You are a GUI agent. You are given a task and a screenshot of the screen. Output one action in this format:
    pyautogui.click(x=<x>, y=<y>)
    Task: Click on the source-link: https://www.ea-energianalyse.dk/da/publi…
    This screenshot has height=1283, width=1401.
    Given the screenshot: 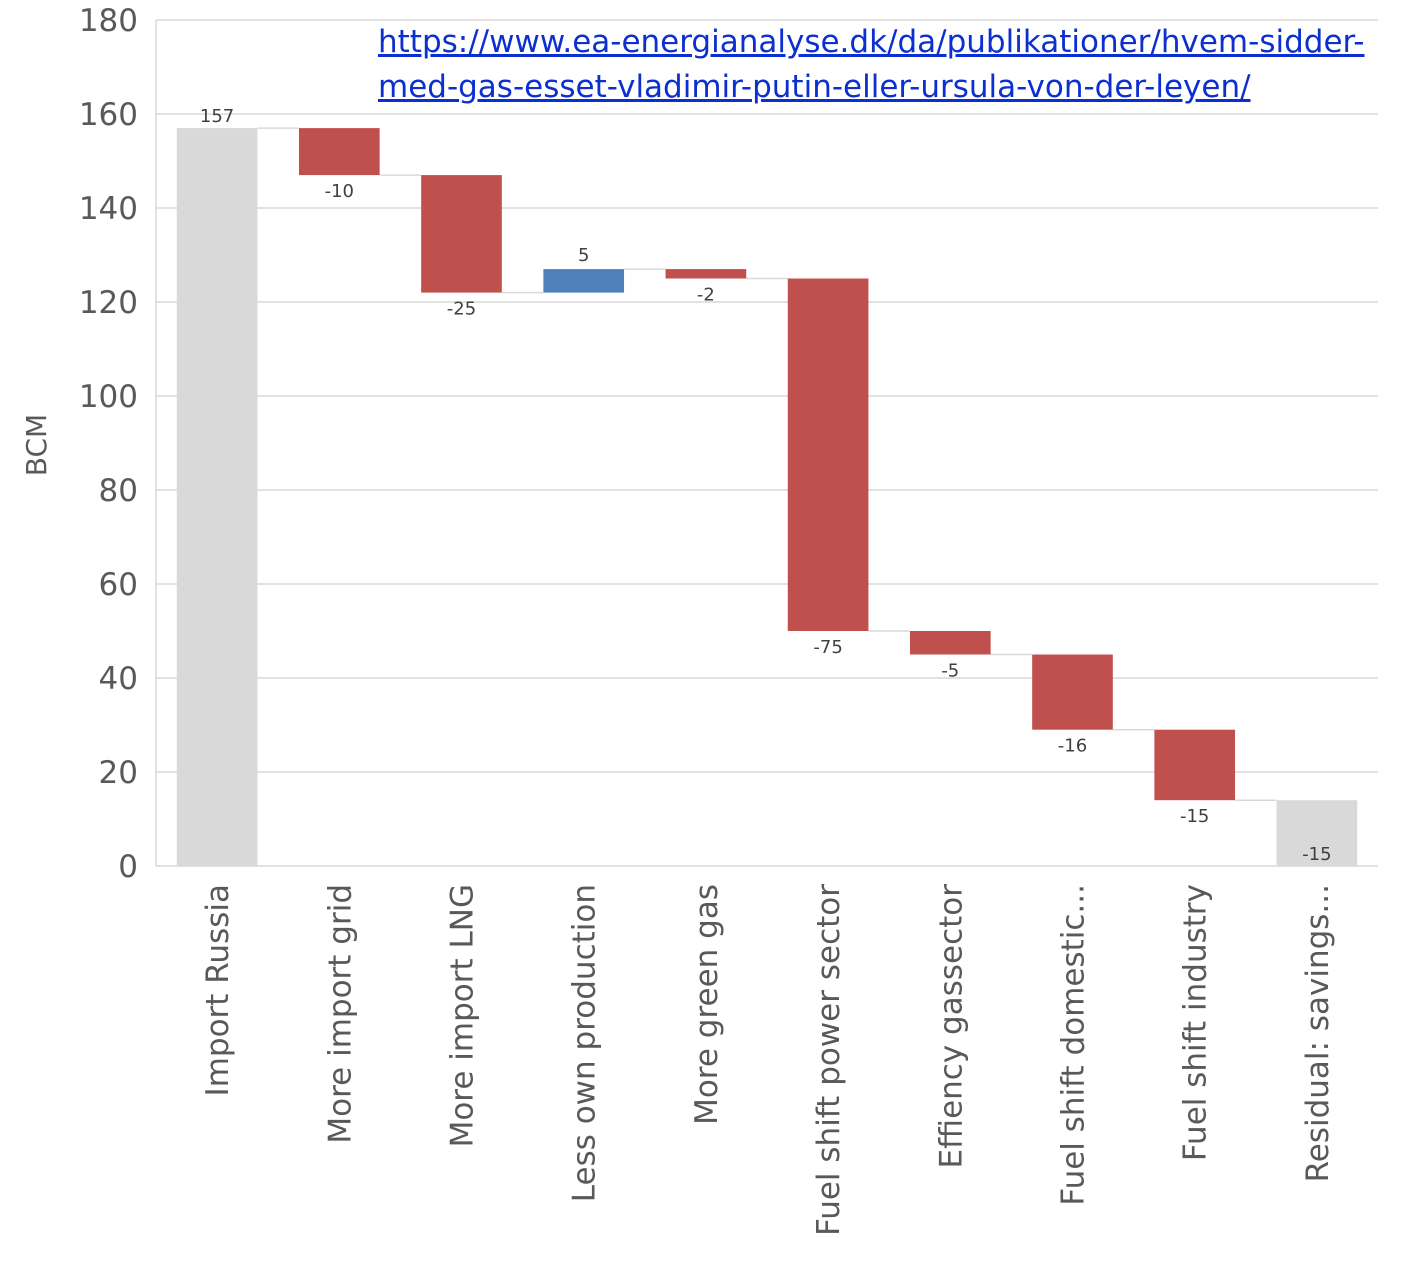 What is the action you would take?
    pyautogui.click(x=871, y=64)
    